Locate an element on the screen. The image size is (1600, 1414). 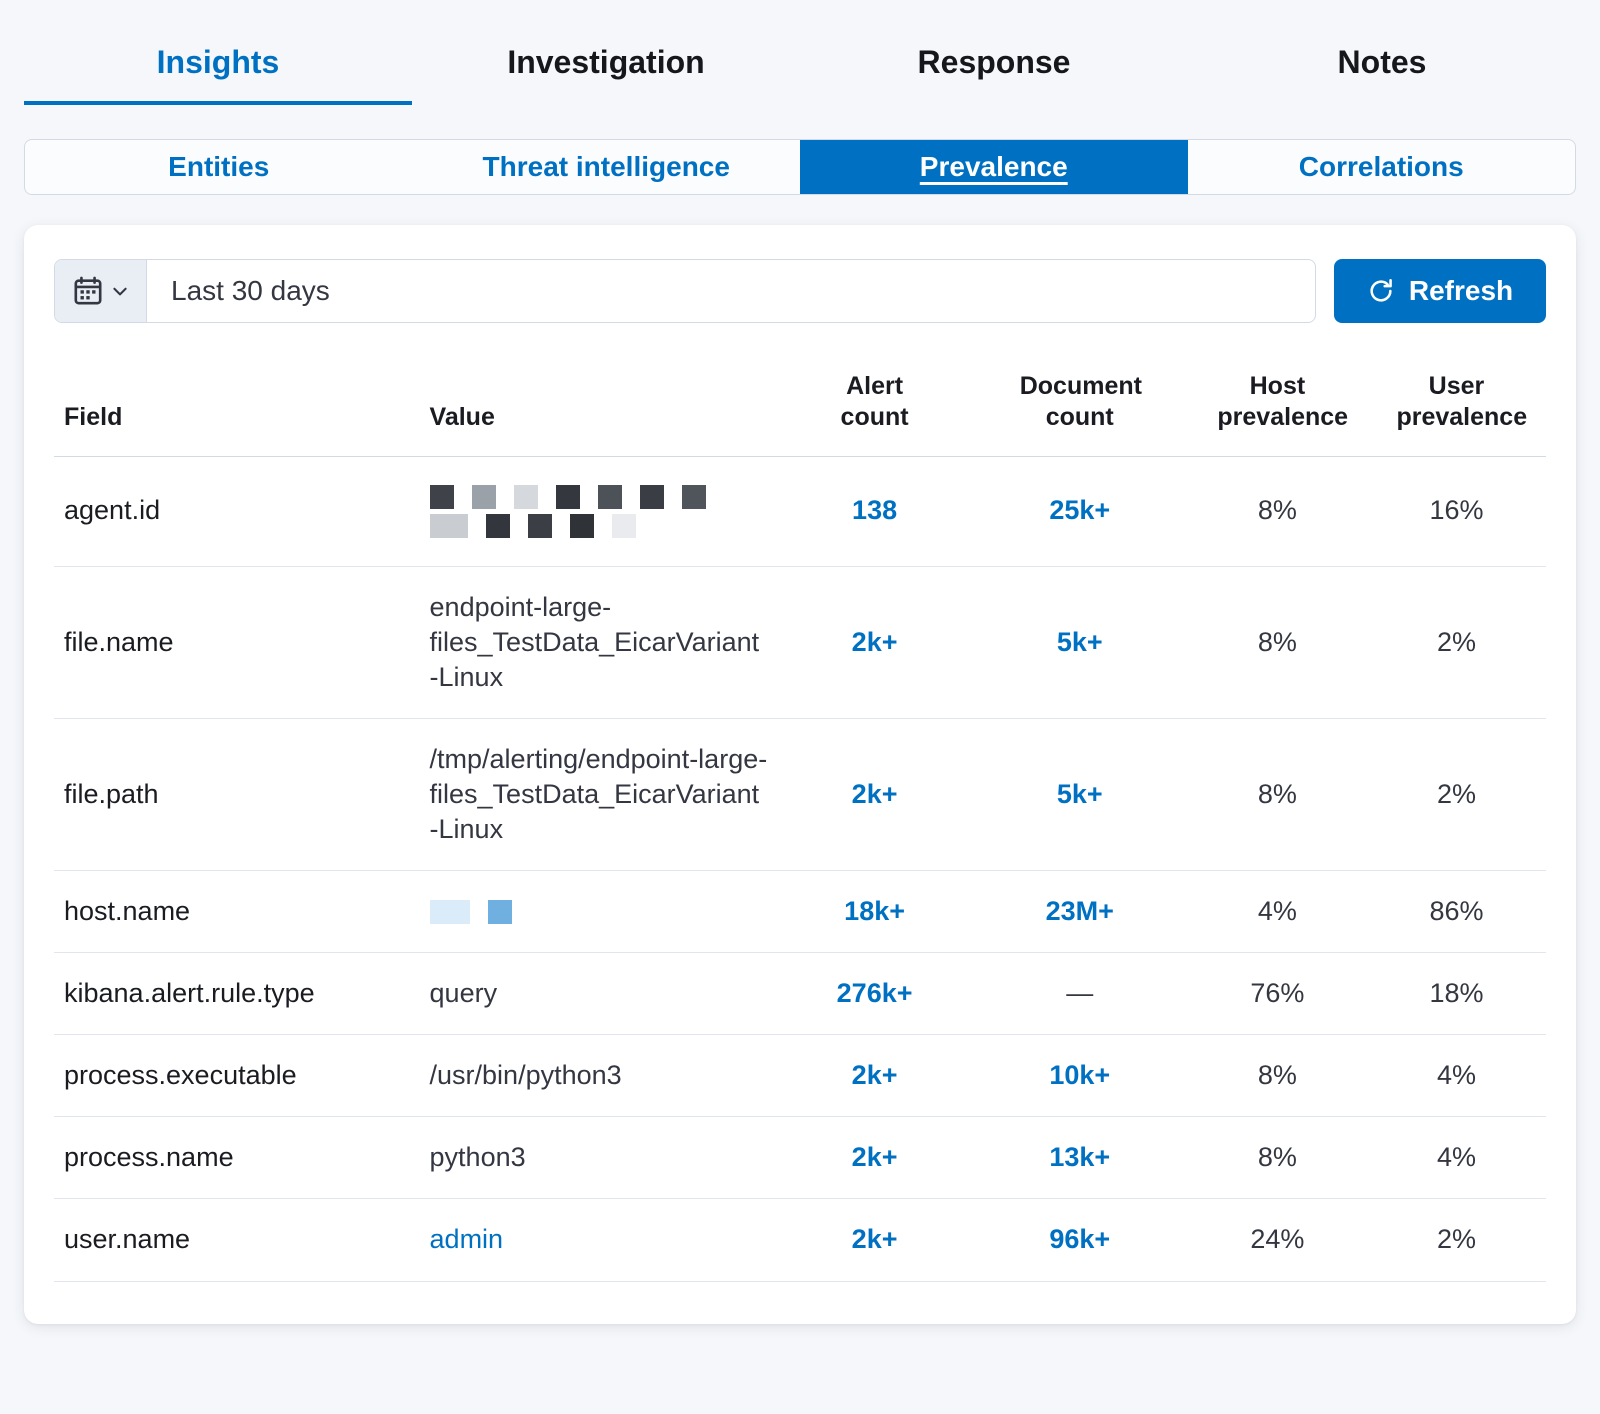
chevron-down-icon is located at coordinates (120, 291).